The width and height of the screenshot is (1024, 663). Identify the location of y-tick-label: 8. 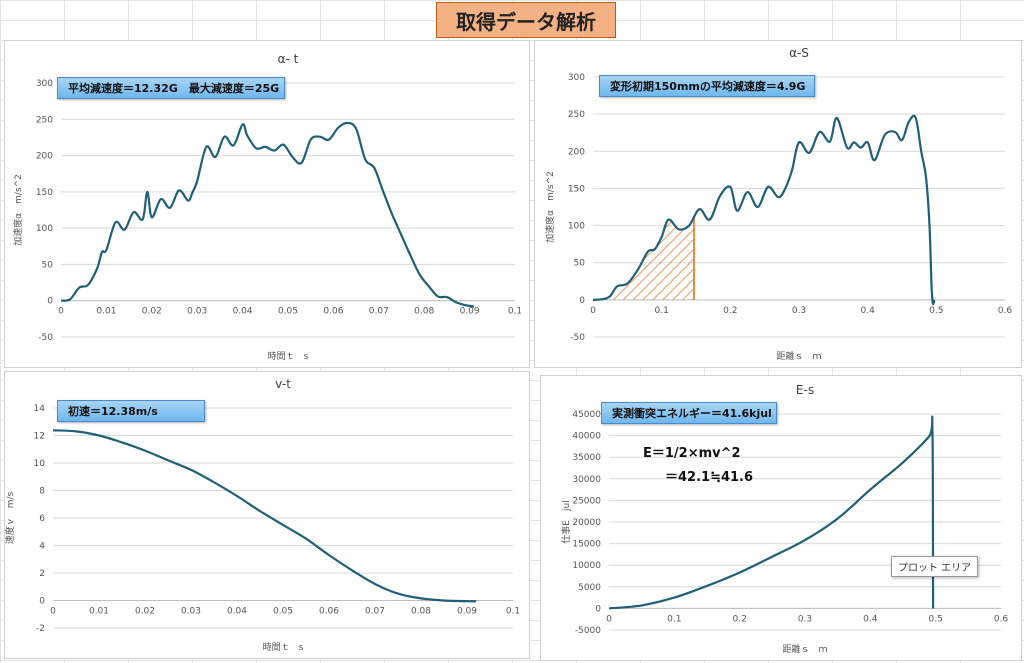
(42, 492).